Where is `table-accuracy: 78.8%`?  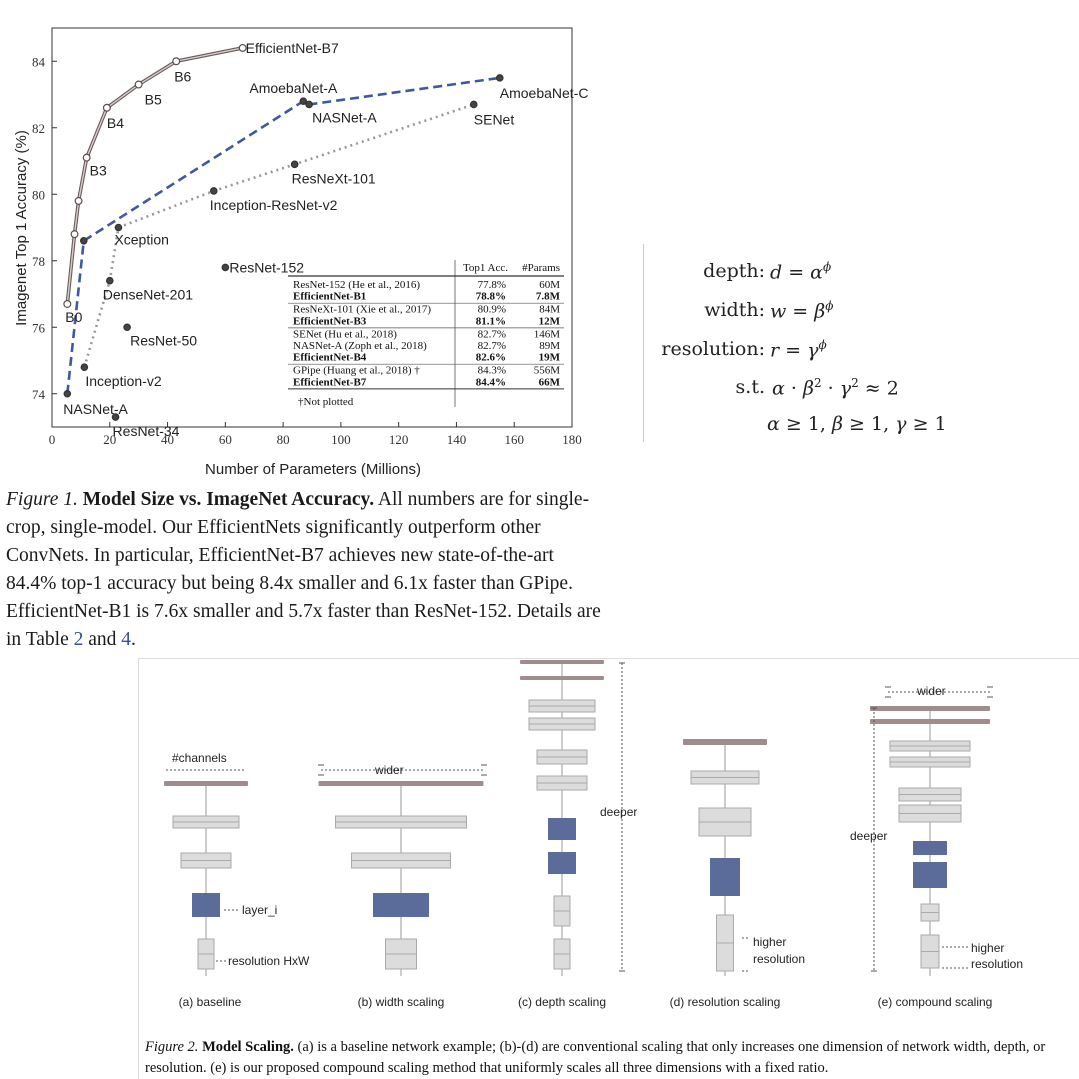
table-accuracy: 78.8% is located at coordinates (491, 297).